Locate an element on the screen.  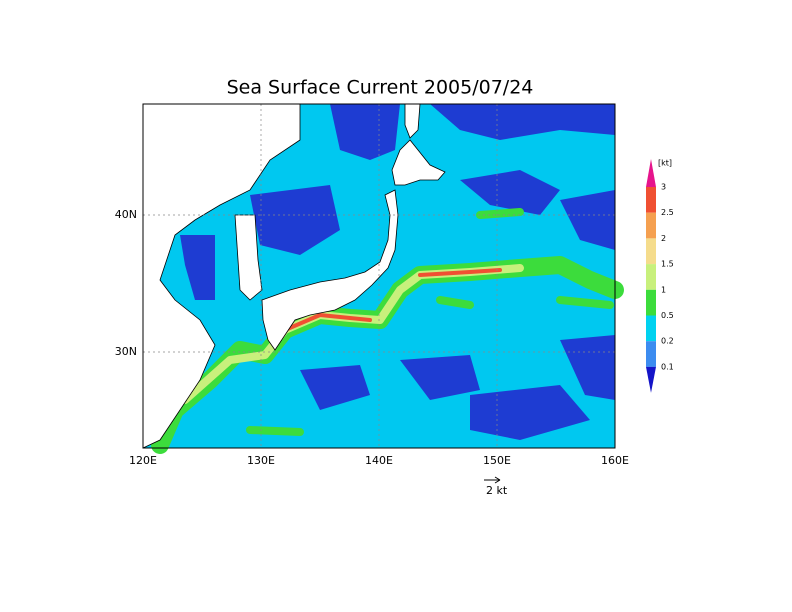
colorbar-label: 1.5 is located at coordinates (667, 264).